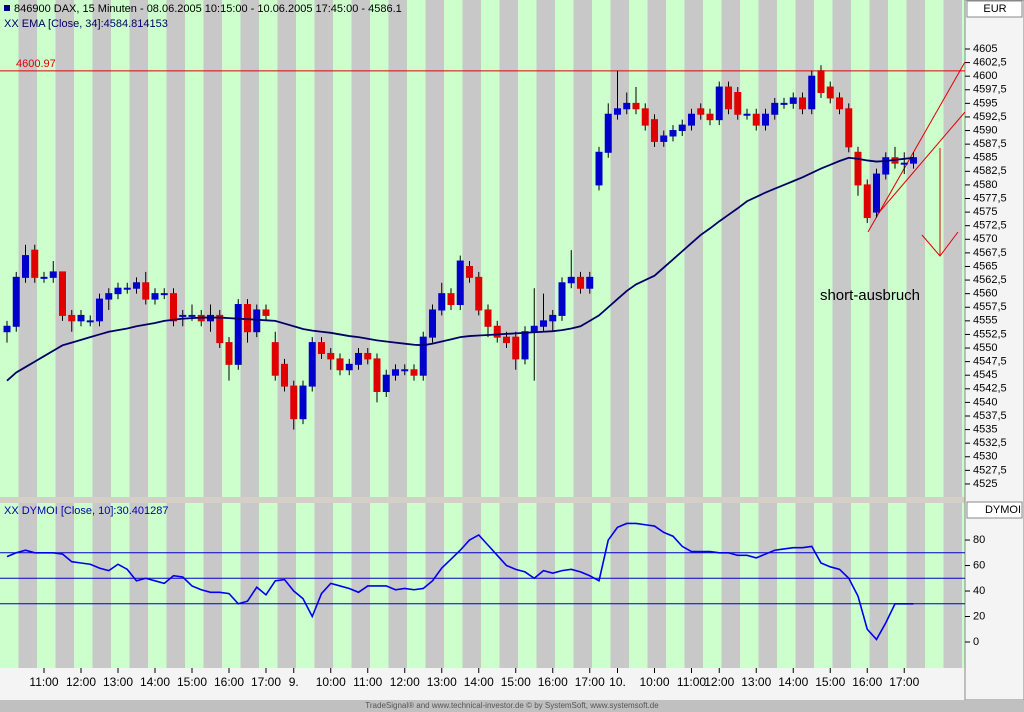  I want to click on y-tick-label: 4570, so click(985, 239).